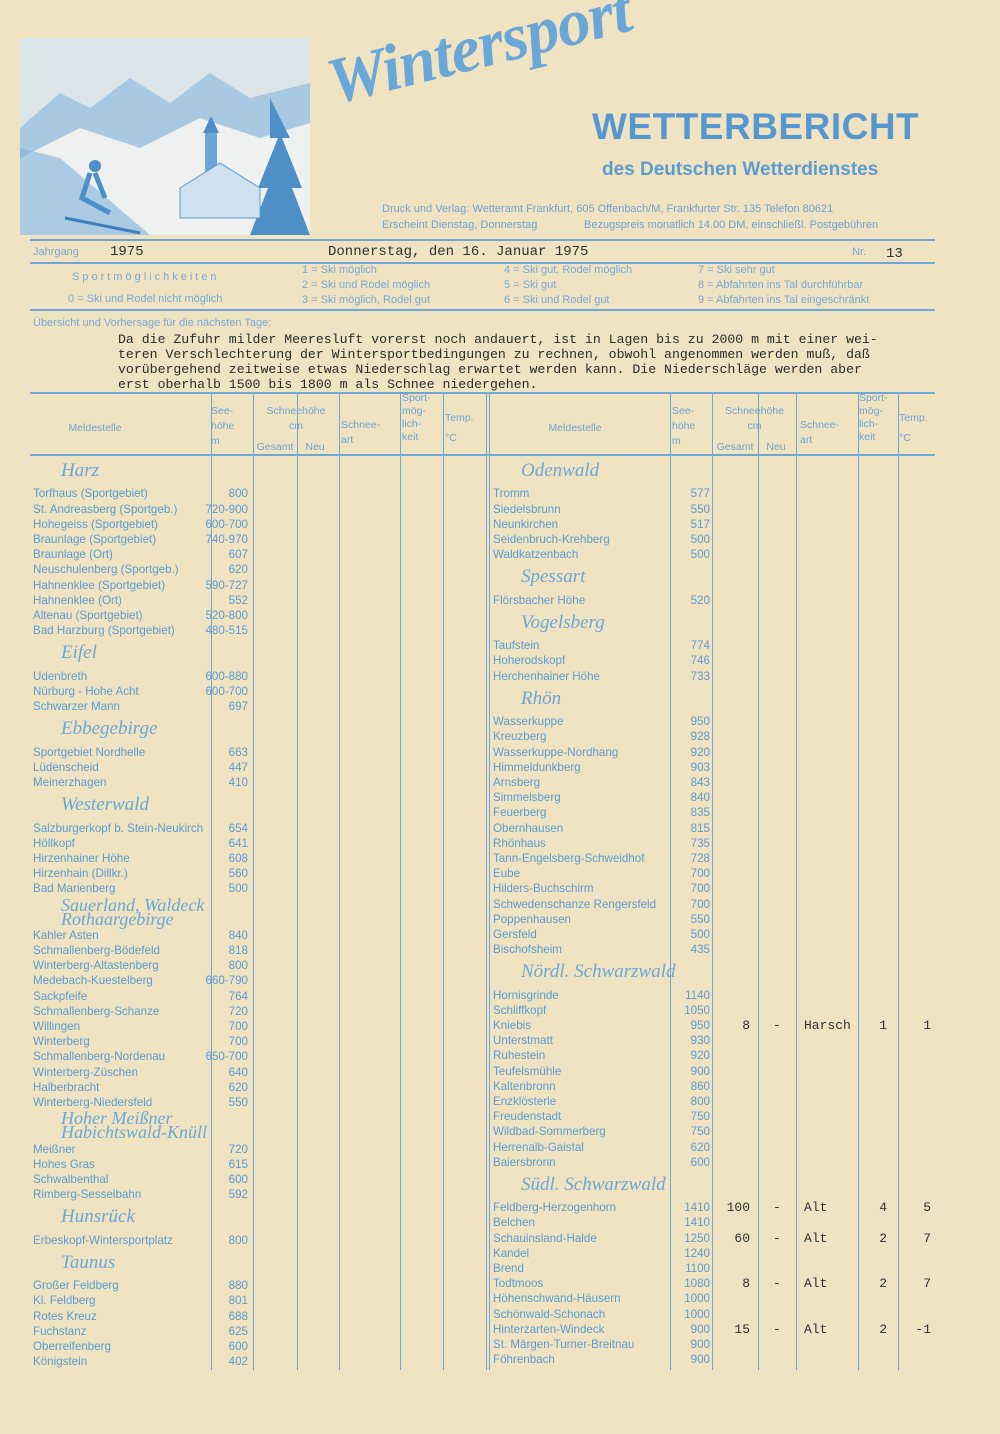 This screenshot has width=1000, height=1434. Describe the element at coordinates (296, 418) in the screenshot. I see `col-header-snow: Schneehöhe cm` at that location.